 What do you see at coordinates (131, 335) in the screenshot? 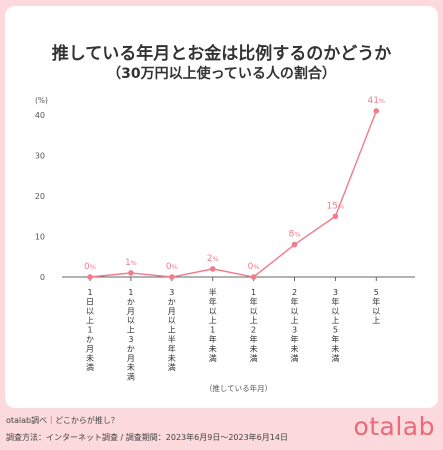
I see `x-tick-label: 1 か月以上 3 か月未満` at bounding box center [131, 335].